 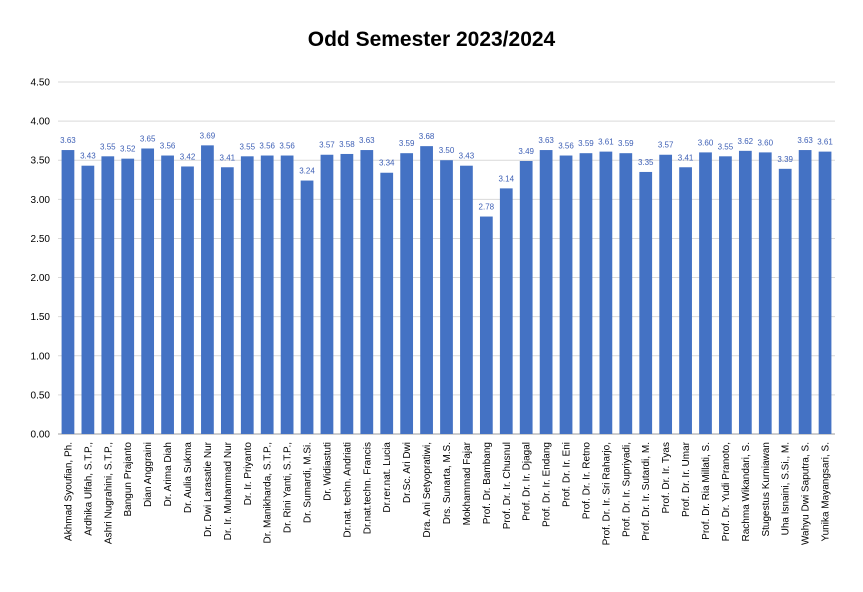 What do you see at coordinates (507, 485) in the screenshot?
I see `category-label: Prof. Dr. Ir. Chusnul` at bounding box center [507, 485].